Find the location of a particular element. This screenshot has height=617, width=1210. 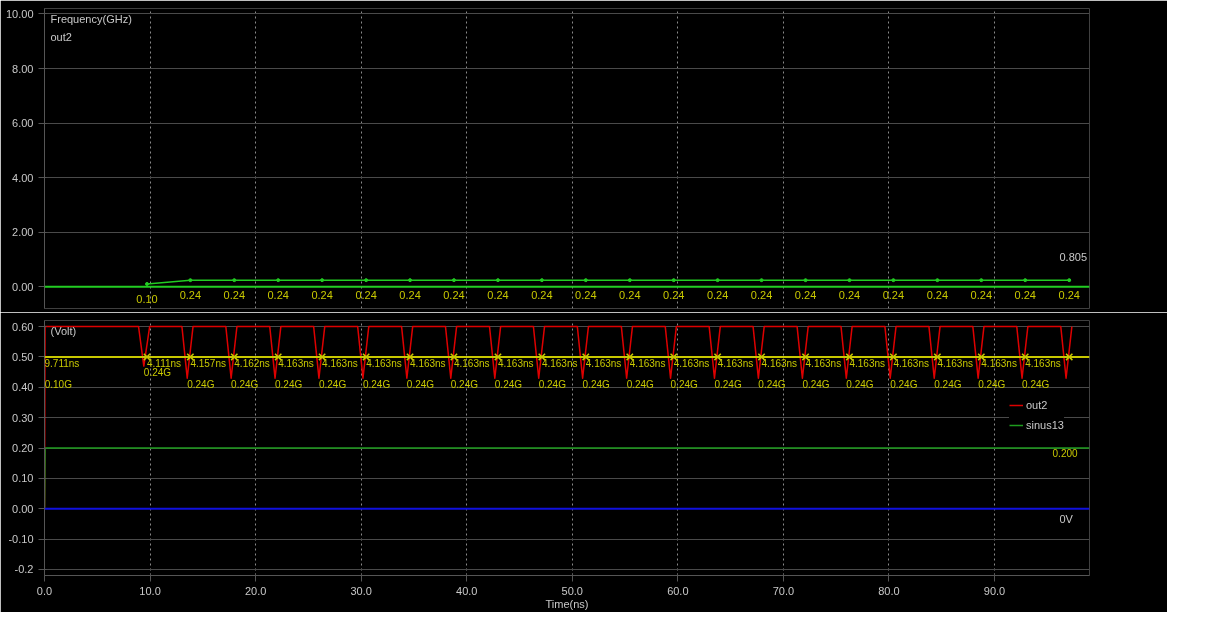

x-tick-label: 10.0 is located at coordinates (150, 590).